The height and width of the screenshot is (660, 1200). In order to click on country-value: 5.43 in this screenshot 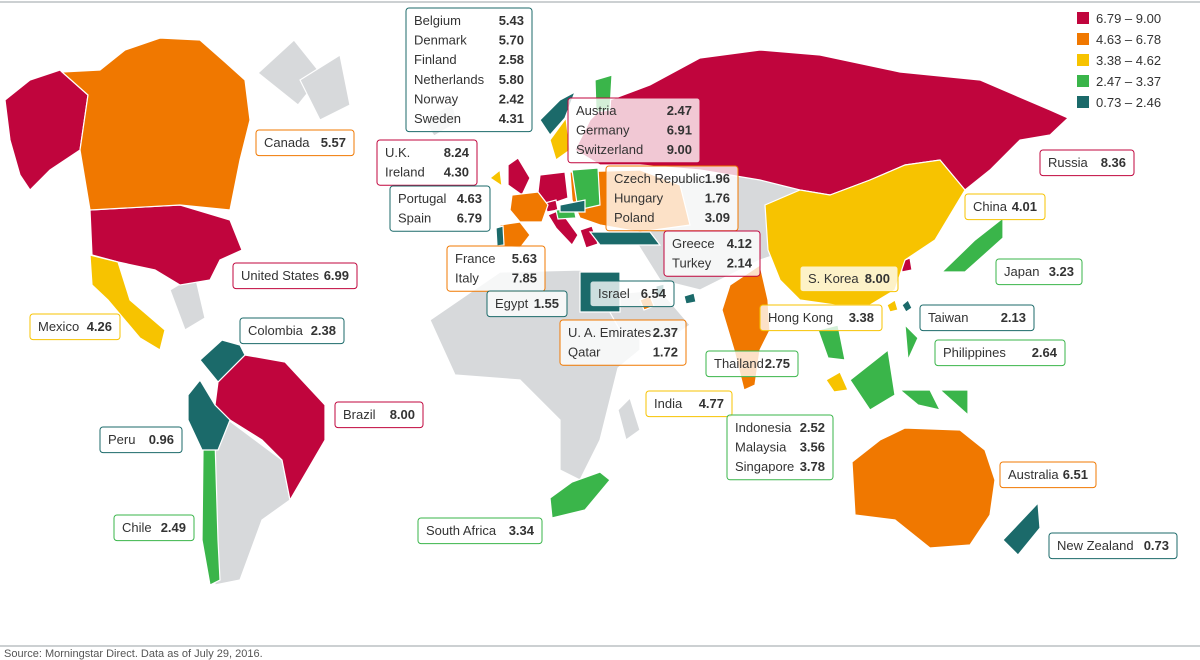, I will do `click(511, 20)`.